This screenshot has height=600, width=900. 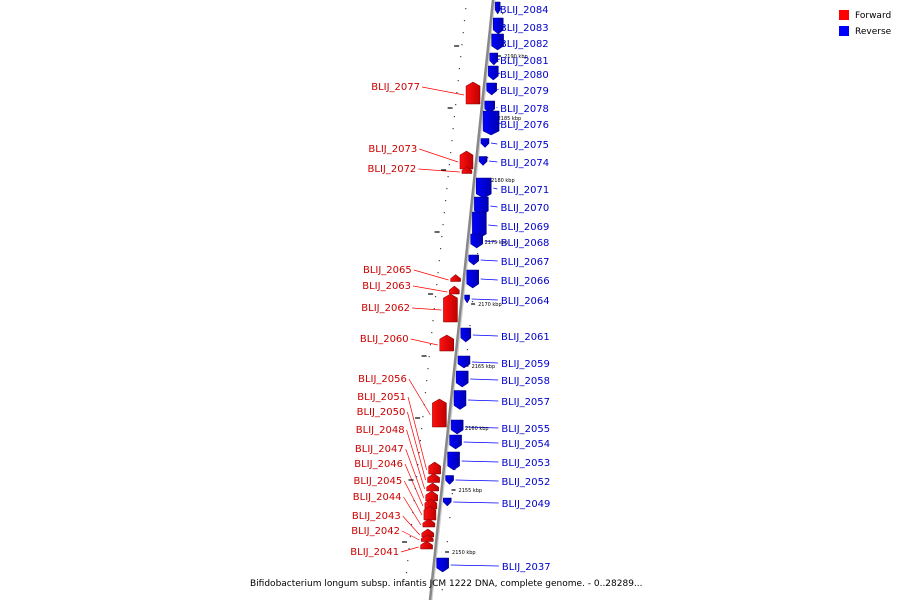 I want to click on reverse-gene-label: BLIJ_2057, so click(x=525, y=402).